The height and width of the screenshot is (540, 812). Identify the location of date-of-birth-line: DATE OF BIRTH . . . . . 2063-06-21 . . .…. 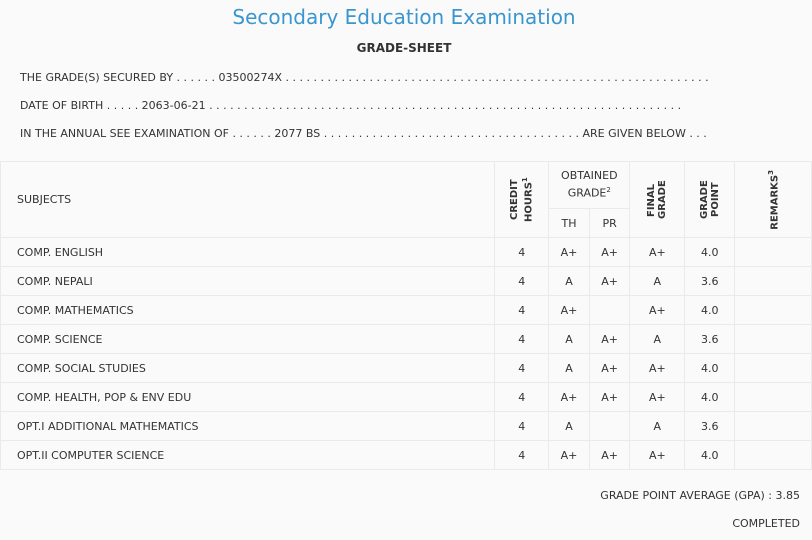
(351, 105).